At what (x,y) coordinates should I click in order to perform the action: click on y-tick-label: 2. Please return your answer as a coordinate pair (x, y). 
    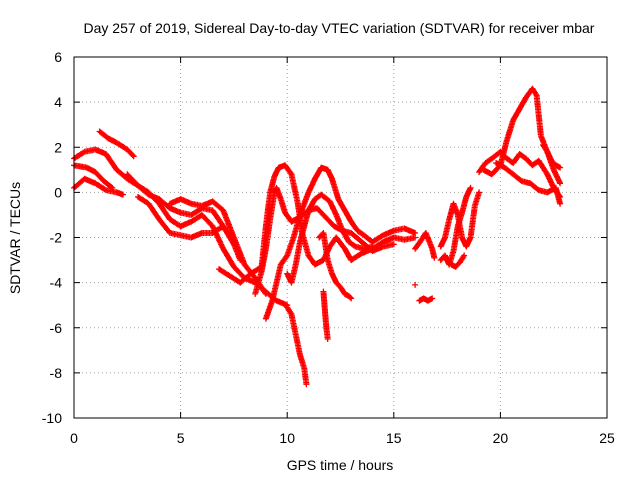
    Looking at the image, I should click on (58, 147).